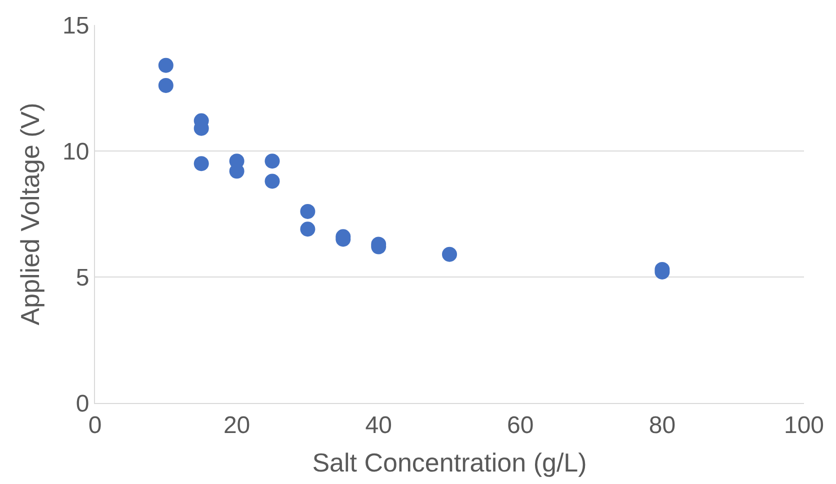 The image size is (836, 484). I want to click on x-tick-label: 100, so click(804, 425).